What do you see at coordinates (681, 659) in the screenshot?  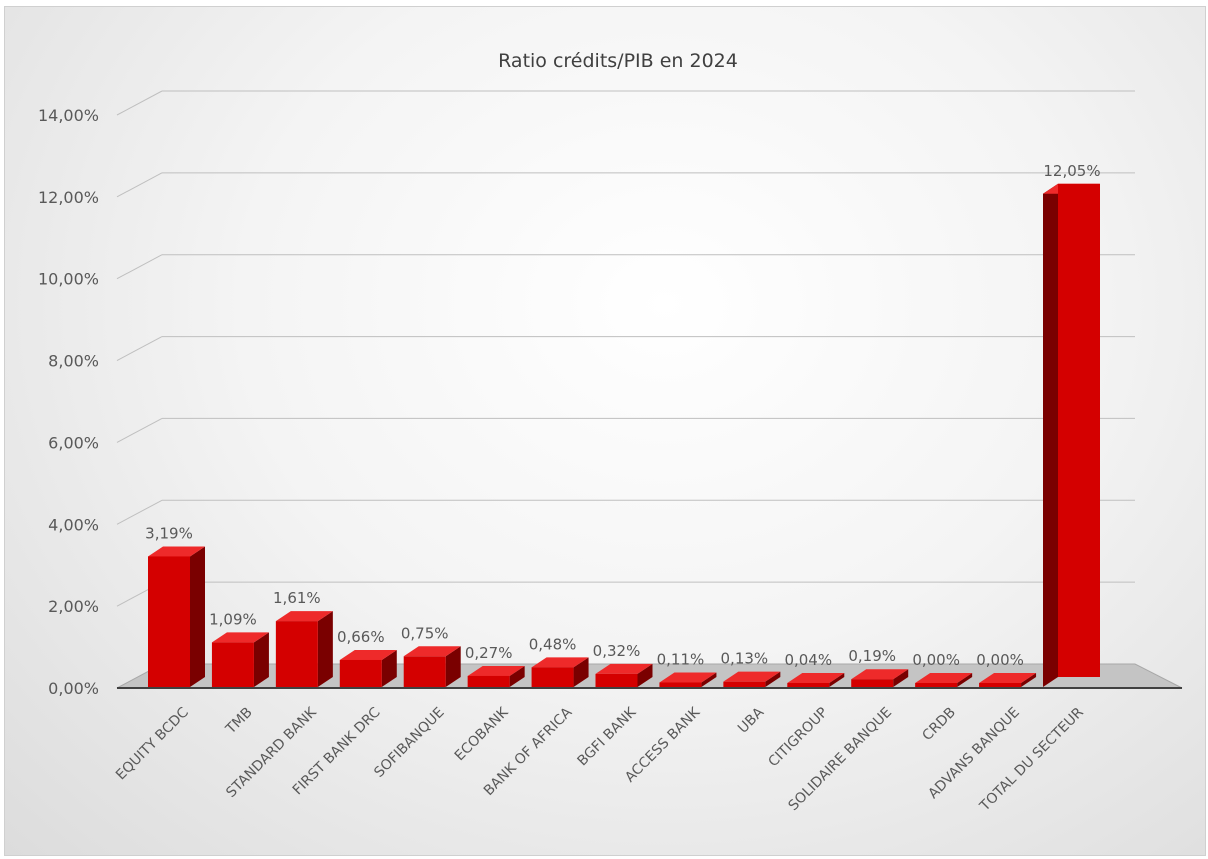 I see `data-label: 0,11%` at bounding box center [681, 659].